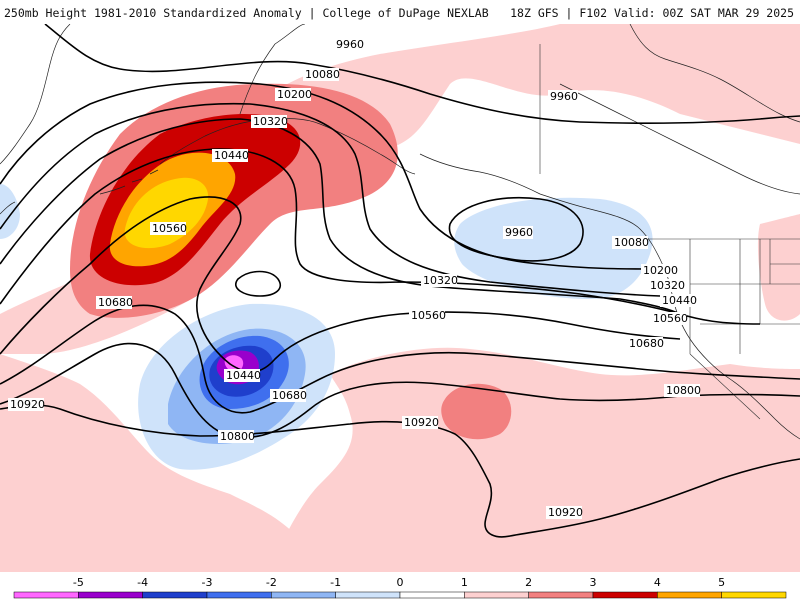  I want to click on colorbar-tick-label: 4, so click(657, 582).